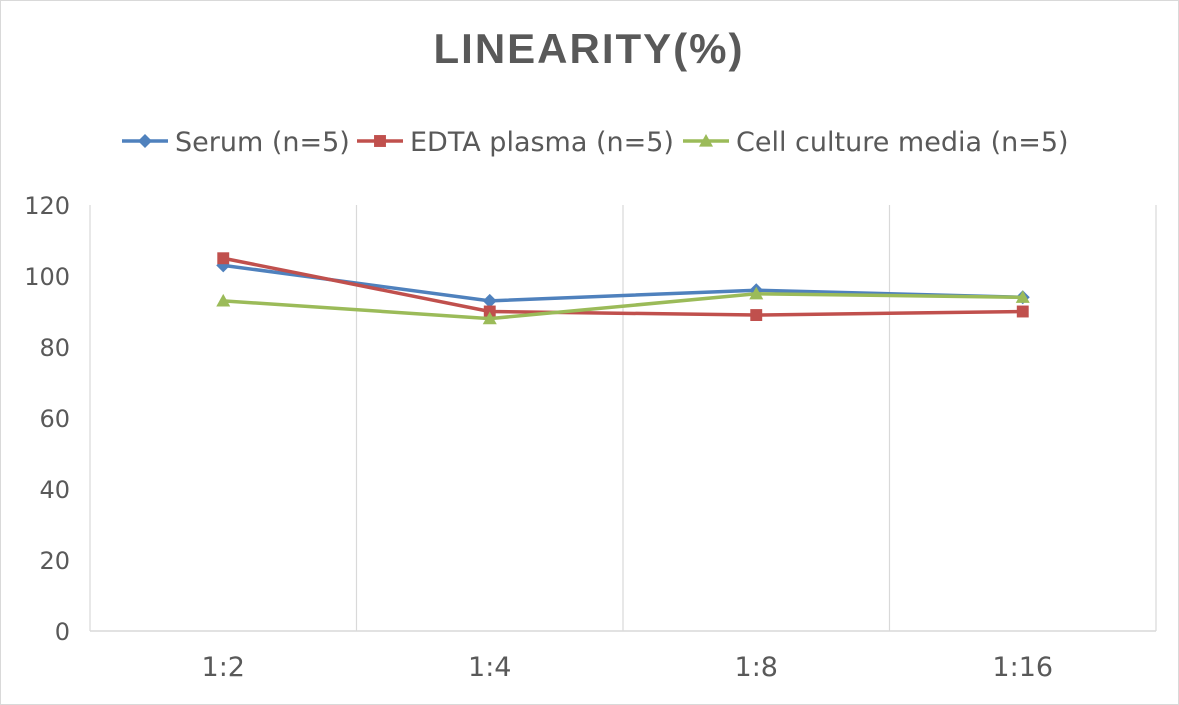 Image resolution: width=1179 pixels, height=705 pixels. I want to click on y-tick-label: 0, so click(62, 632).